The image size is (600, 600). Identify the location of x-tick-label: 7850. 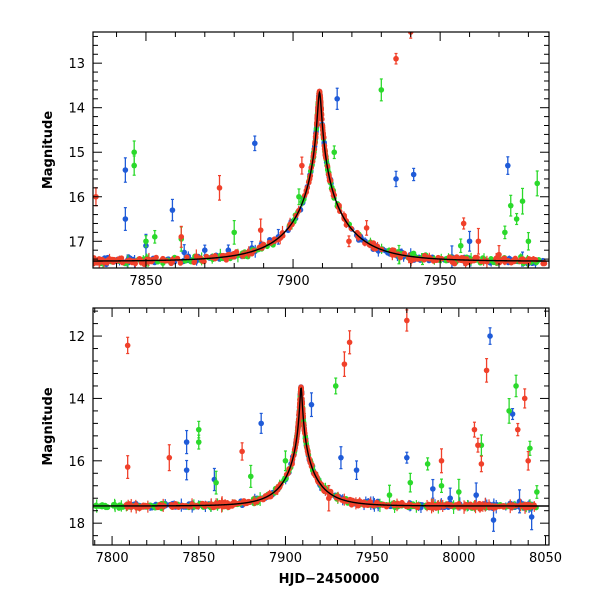
(198, 558).